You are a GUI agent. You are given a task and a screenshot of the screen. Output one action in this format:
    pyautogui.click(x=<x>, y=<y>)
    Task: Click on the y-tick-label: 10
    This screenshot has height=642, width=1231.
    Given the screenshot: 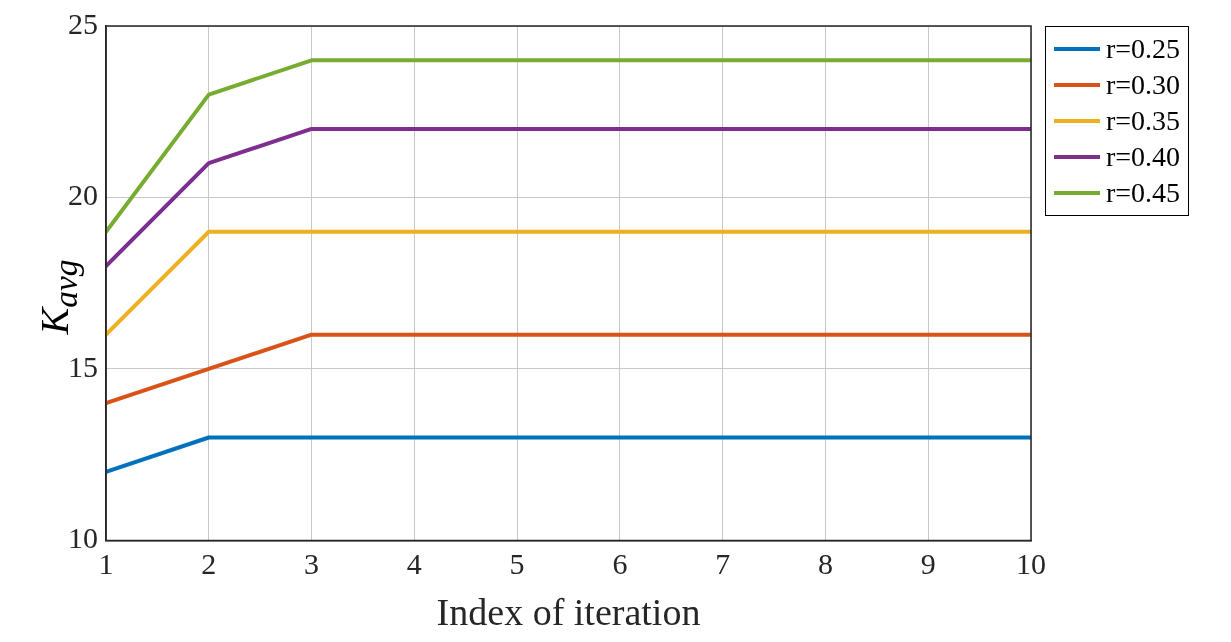 What is the action you would take?
    pyautogui.click(x=83, y=538)
    